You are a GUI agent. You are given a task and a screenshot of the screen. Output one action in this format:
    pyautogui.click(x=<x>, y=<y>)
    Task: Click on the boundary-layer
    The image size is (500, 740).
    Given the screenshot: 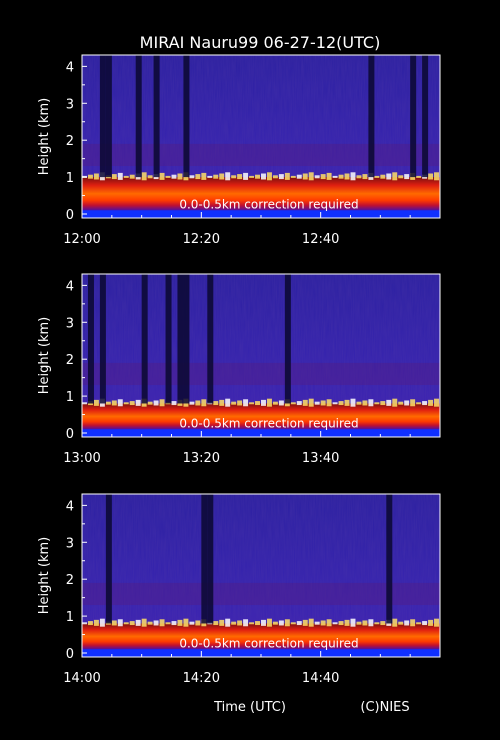 What is the action you would take?
    pyautogui.click(x=261, y=636)
    